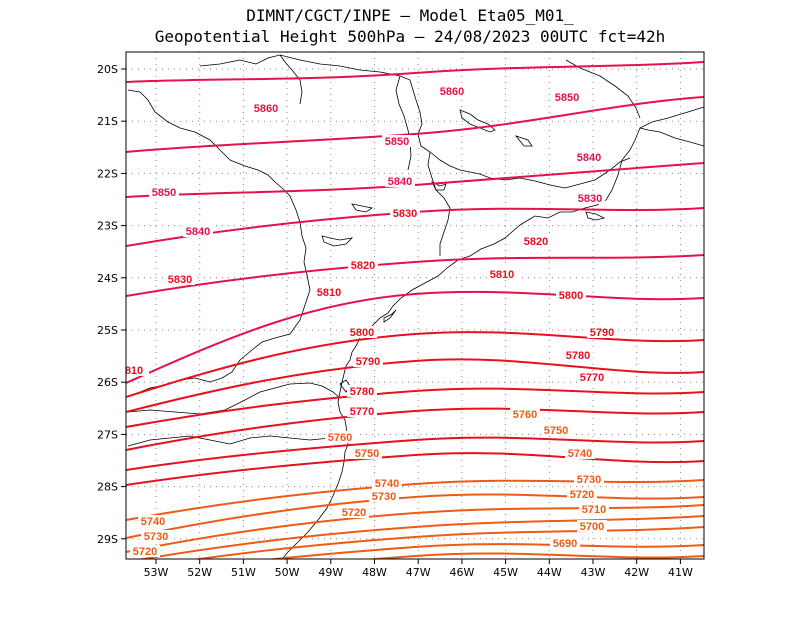  I want to click on lat-label: 24S, so click(107, 278).